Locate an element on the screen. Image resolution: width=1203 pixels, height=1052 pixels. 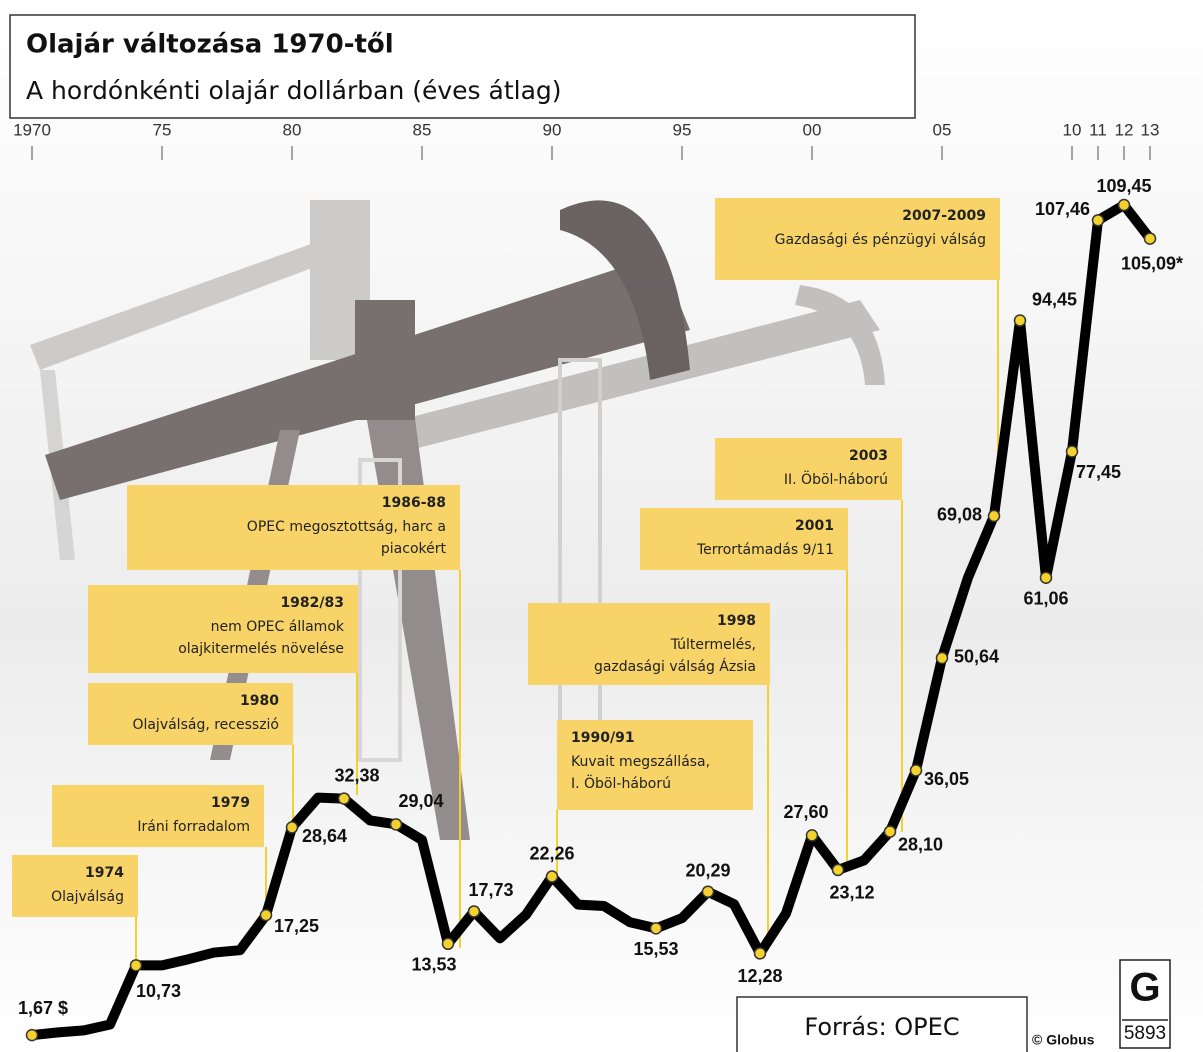
x-tick-label: 1970 is located at coordinates (32, 129).